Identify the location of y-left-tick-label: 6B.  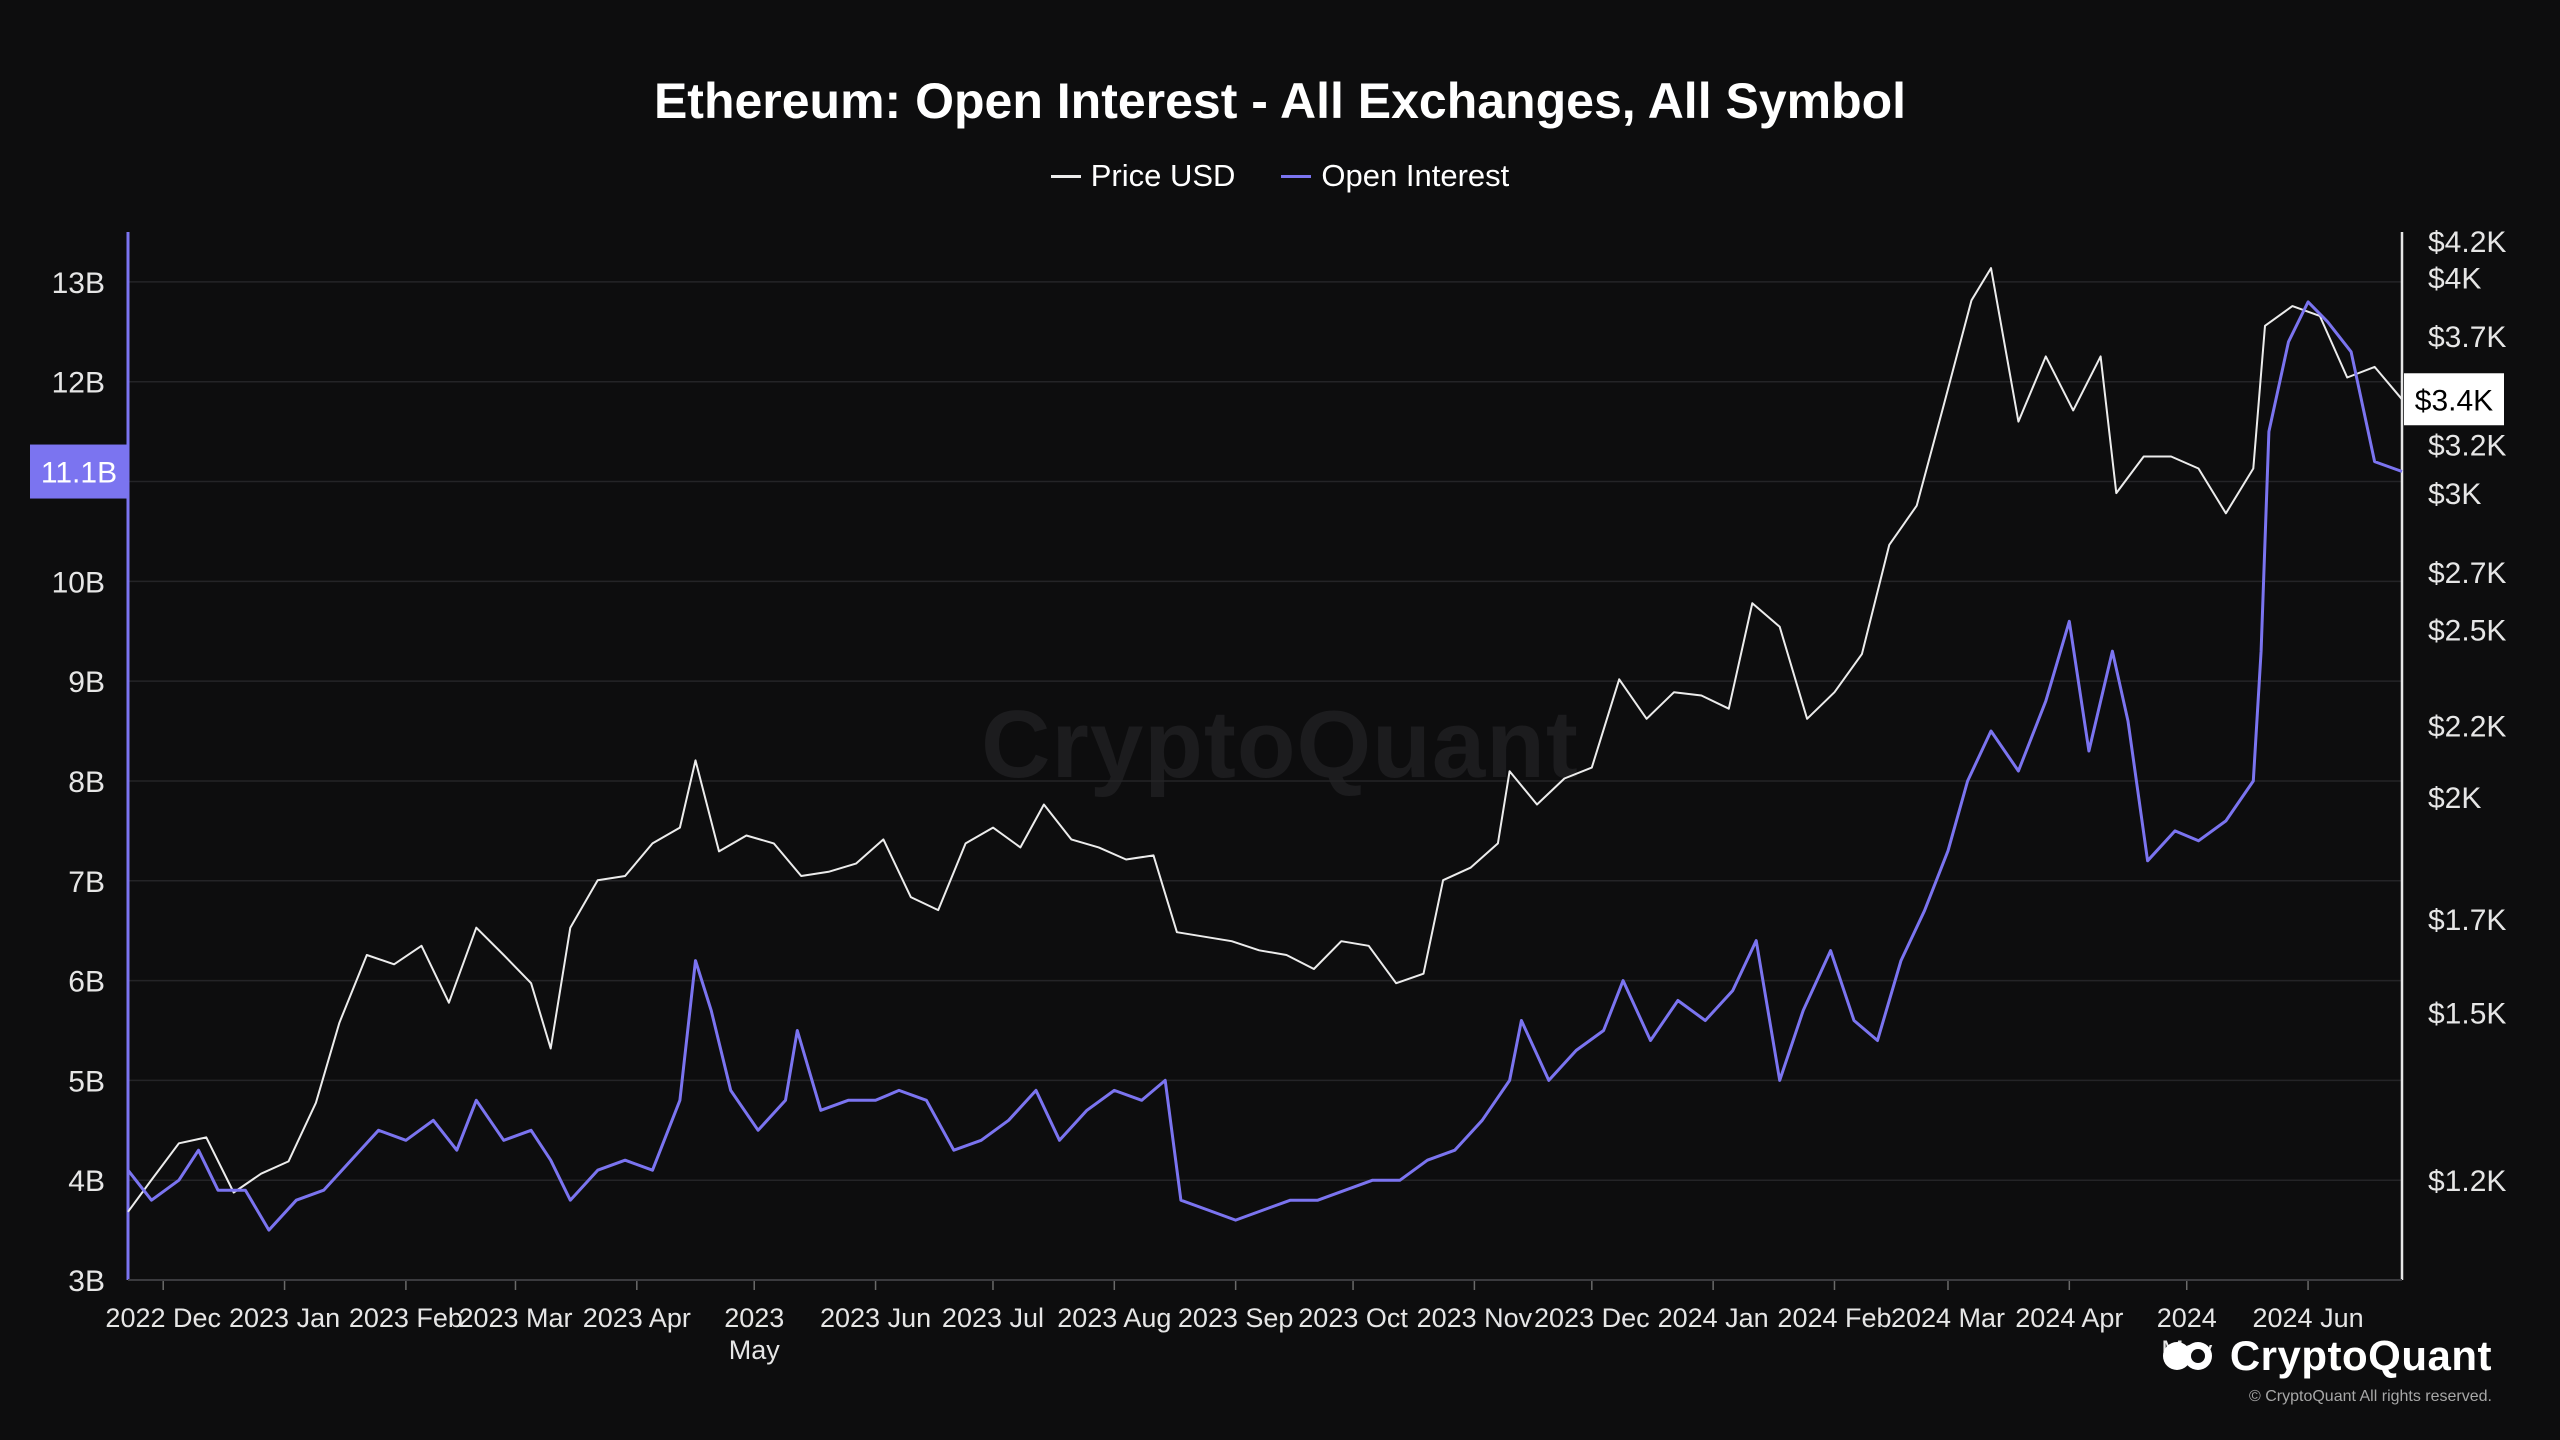
(86, 982).